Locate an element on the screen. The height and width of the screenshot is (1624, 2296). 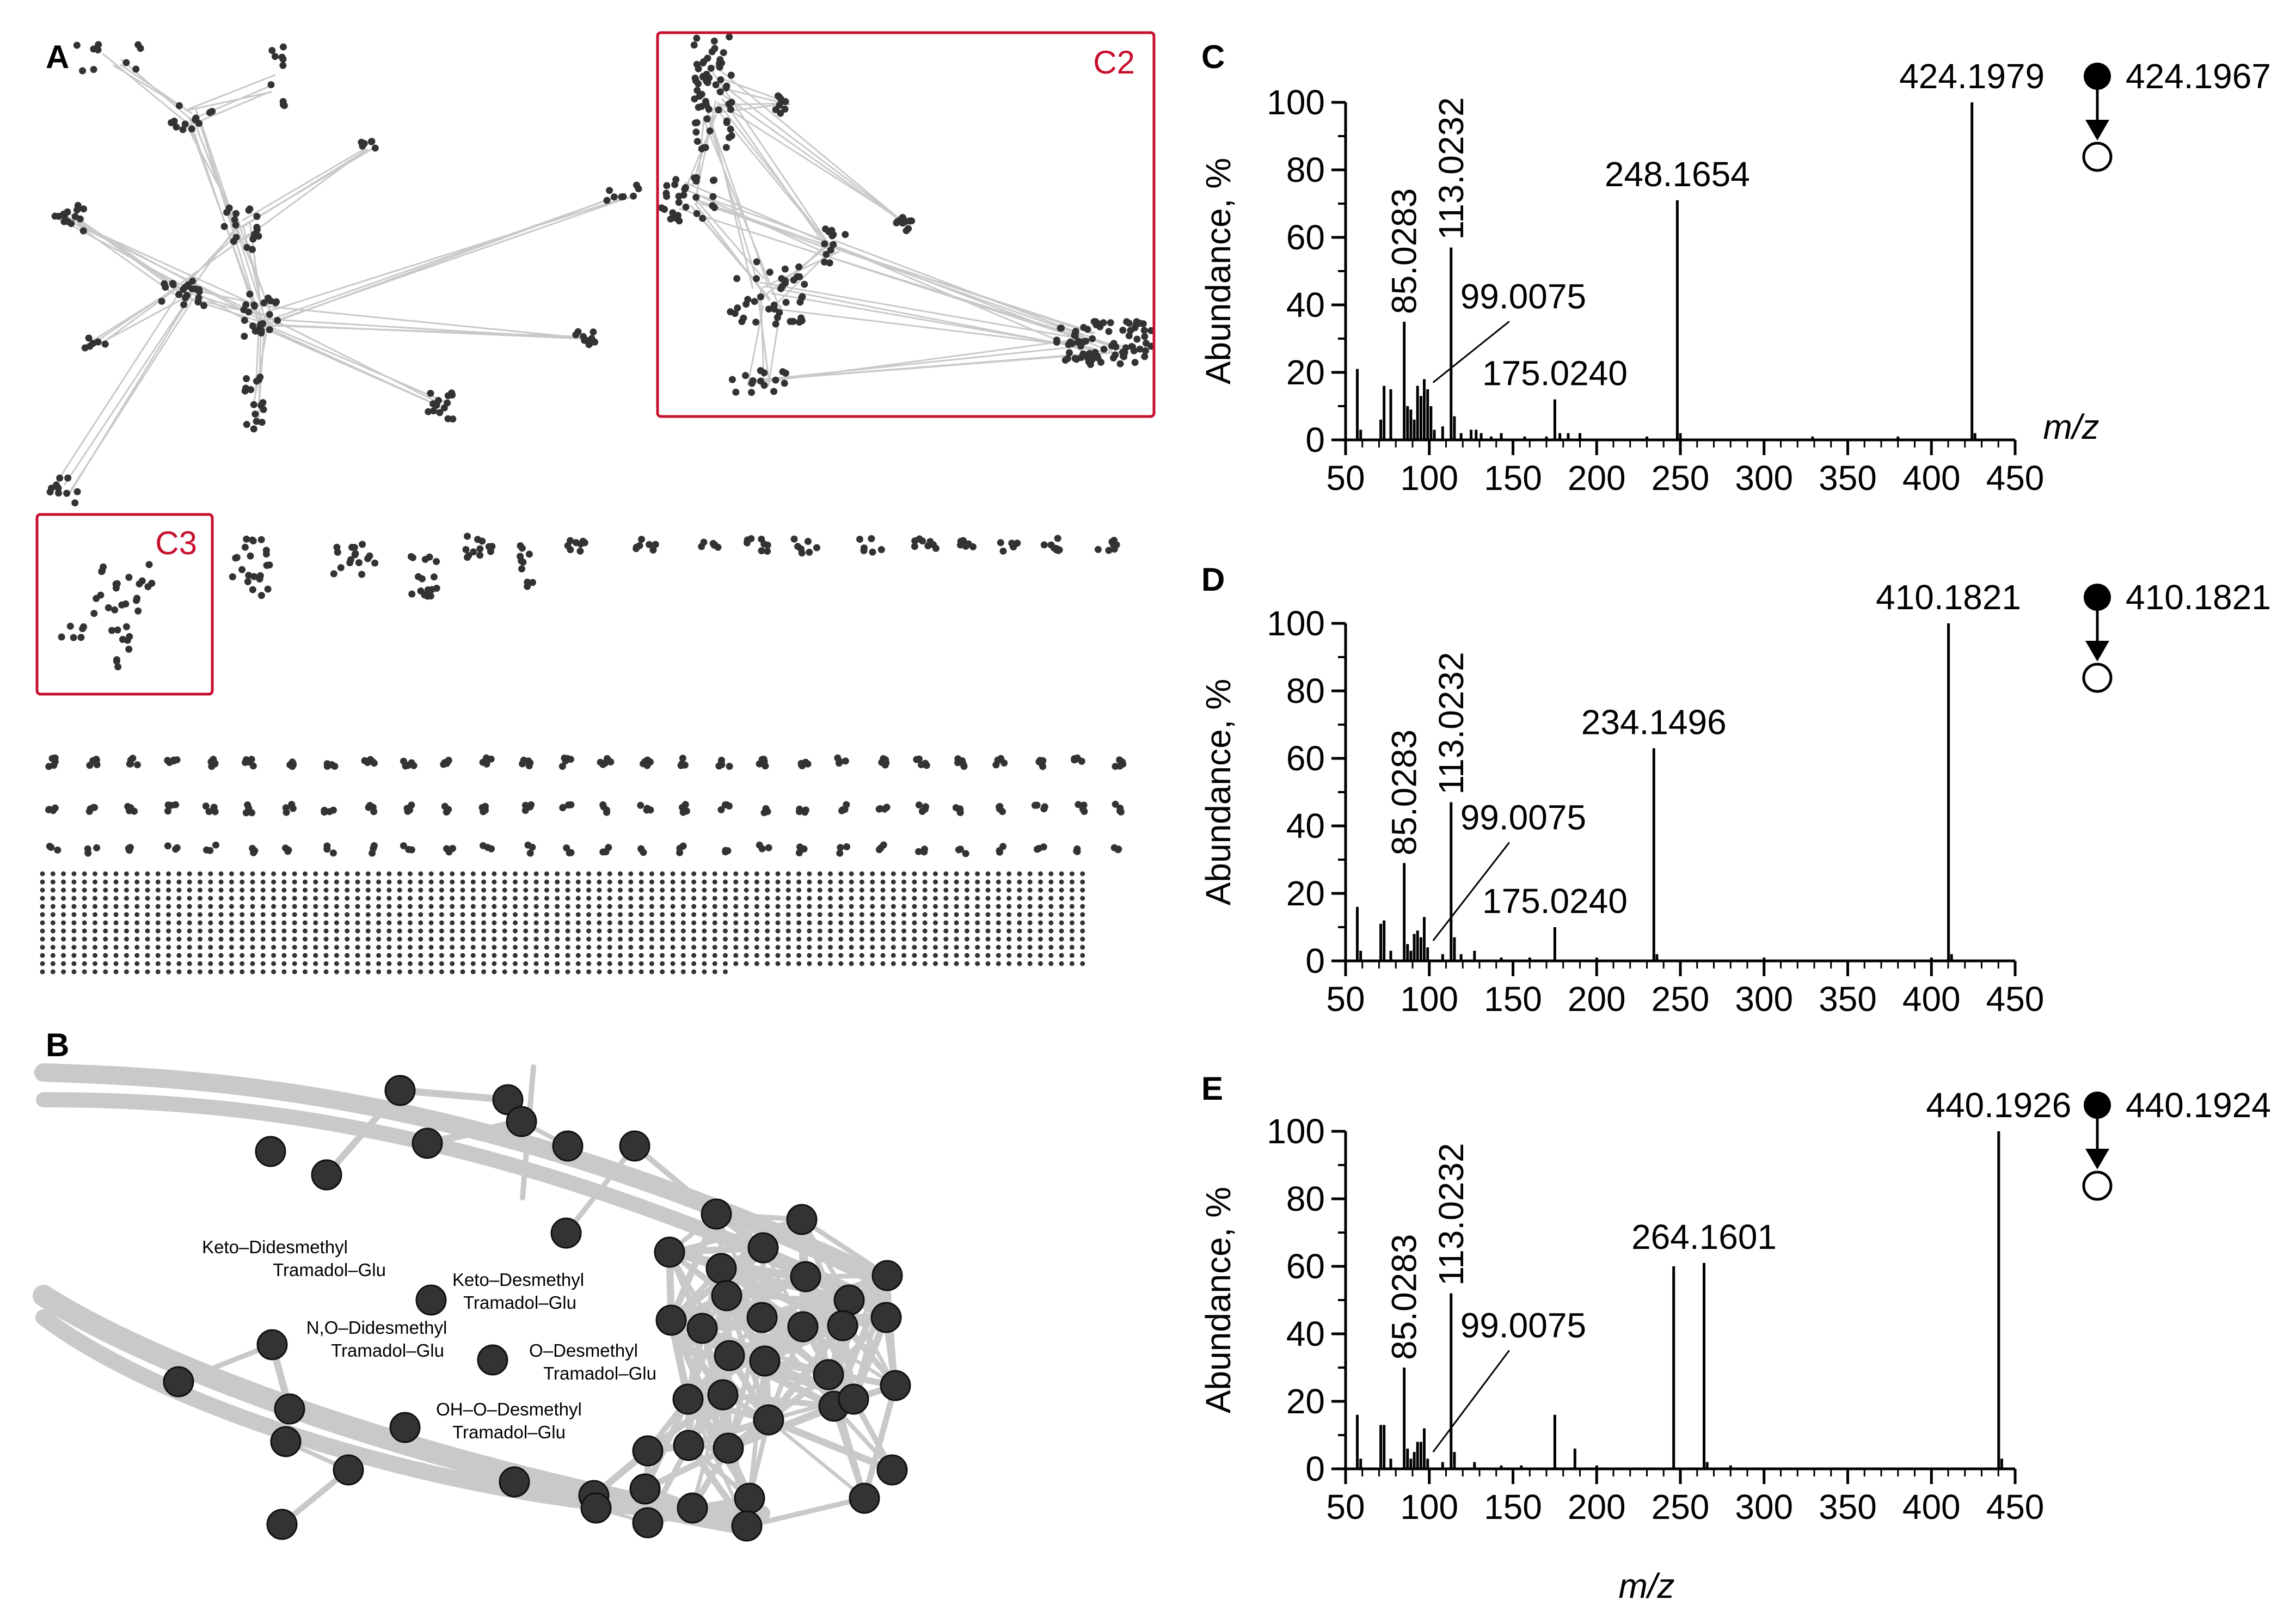
label-no-didesmethyl: N,O–Didesmethyl Tramadol–Glu is located at coordinates (376, 1339).